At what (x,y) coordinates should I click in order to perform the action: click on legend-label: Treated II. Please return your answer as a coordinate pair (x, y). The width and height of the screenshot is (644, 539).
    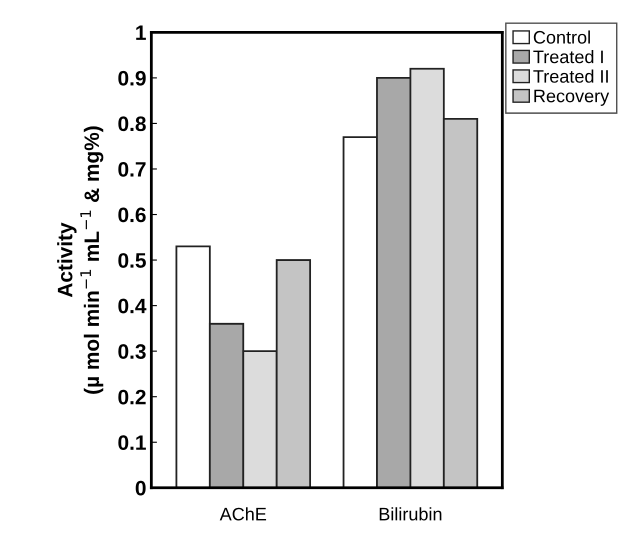
    Looking at the image, I should click on (570, 76).